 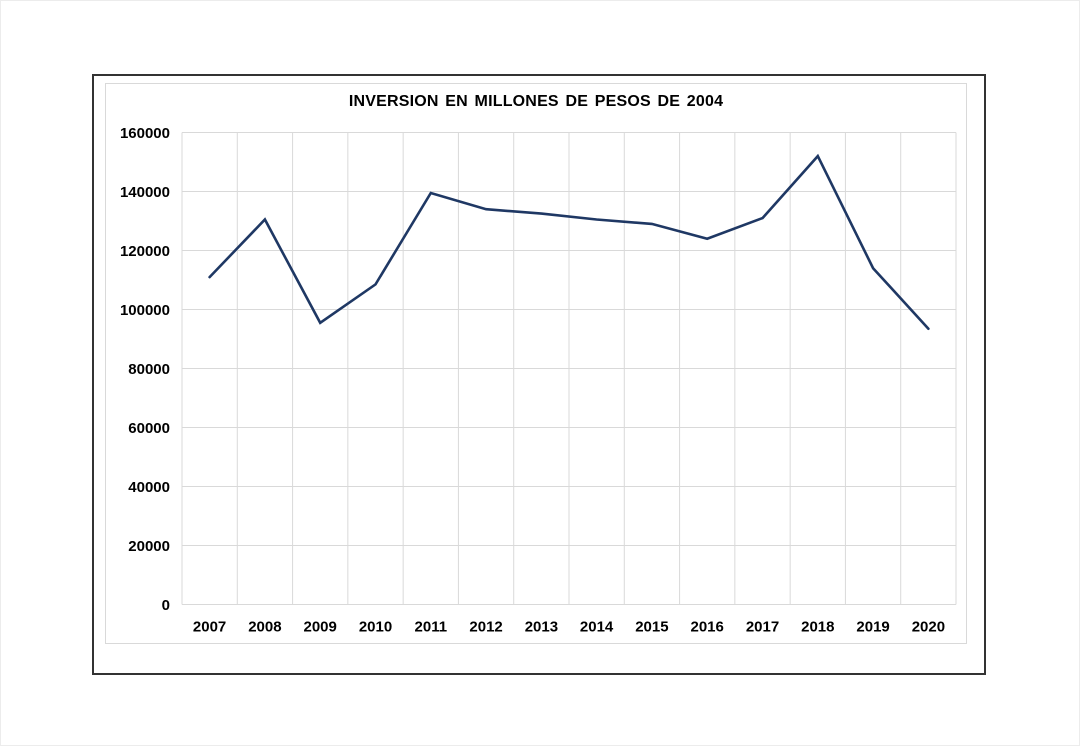 I want to click on x-tick-label: 2008, so click(x=264, y=627).